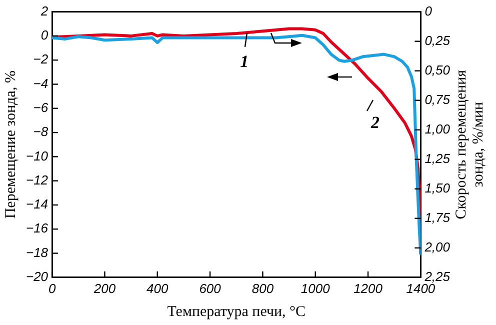 This screenshot has width=496, height=325. I want to click on y2-tick-label: 1,00, so click(437, 128).